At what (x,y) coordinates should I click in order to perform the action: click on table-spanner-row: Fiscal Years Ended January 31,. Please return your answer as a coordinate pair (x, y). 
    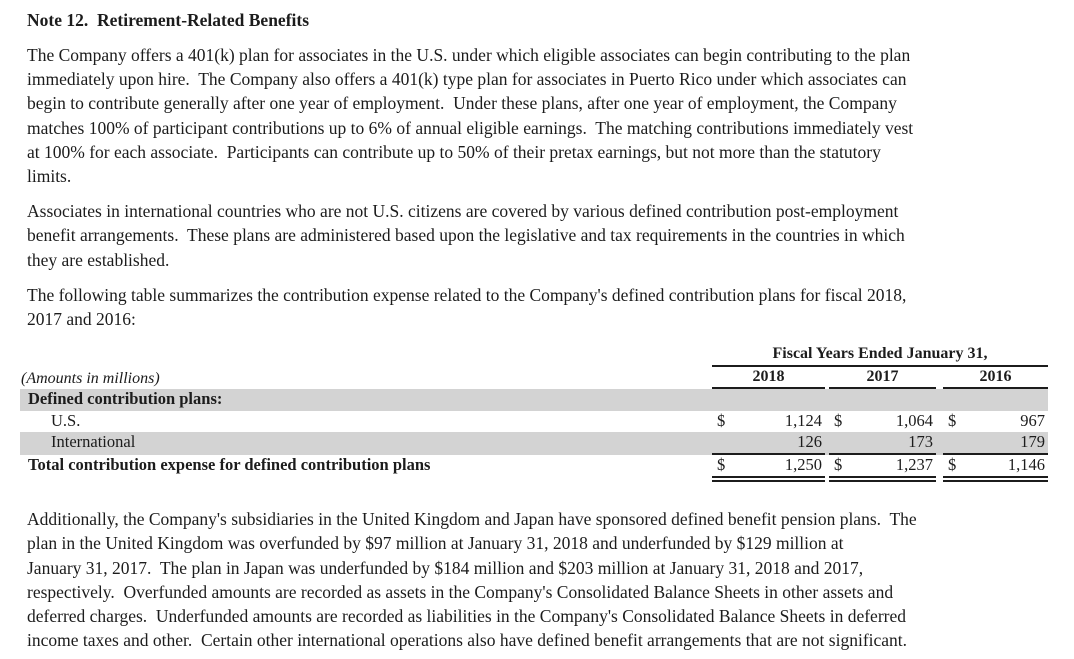
    Looking at the image, I should click on (534, 356).